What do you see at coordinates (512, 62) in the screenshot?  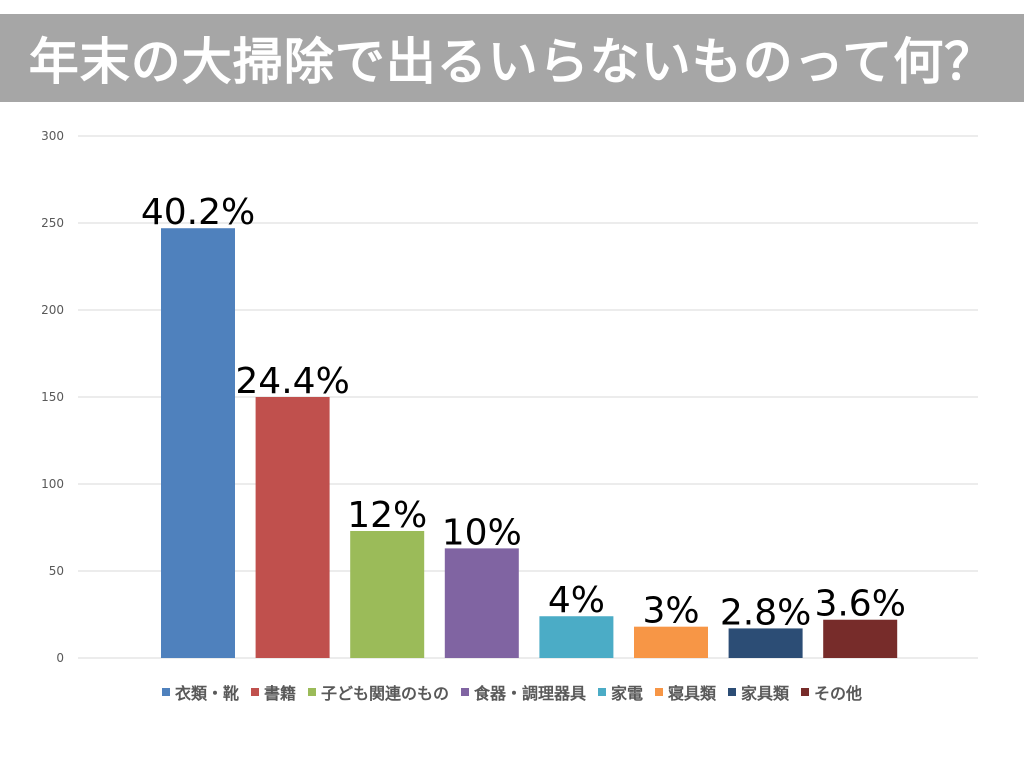 I see `chart-title: 年末の大掃除で出るいらないものって何？` at bounding box center [512, 62].